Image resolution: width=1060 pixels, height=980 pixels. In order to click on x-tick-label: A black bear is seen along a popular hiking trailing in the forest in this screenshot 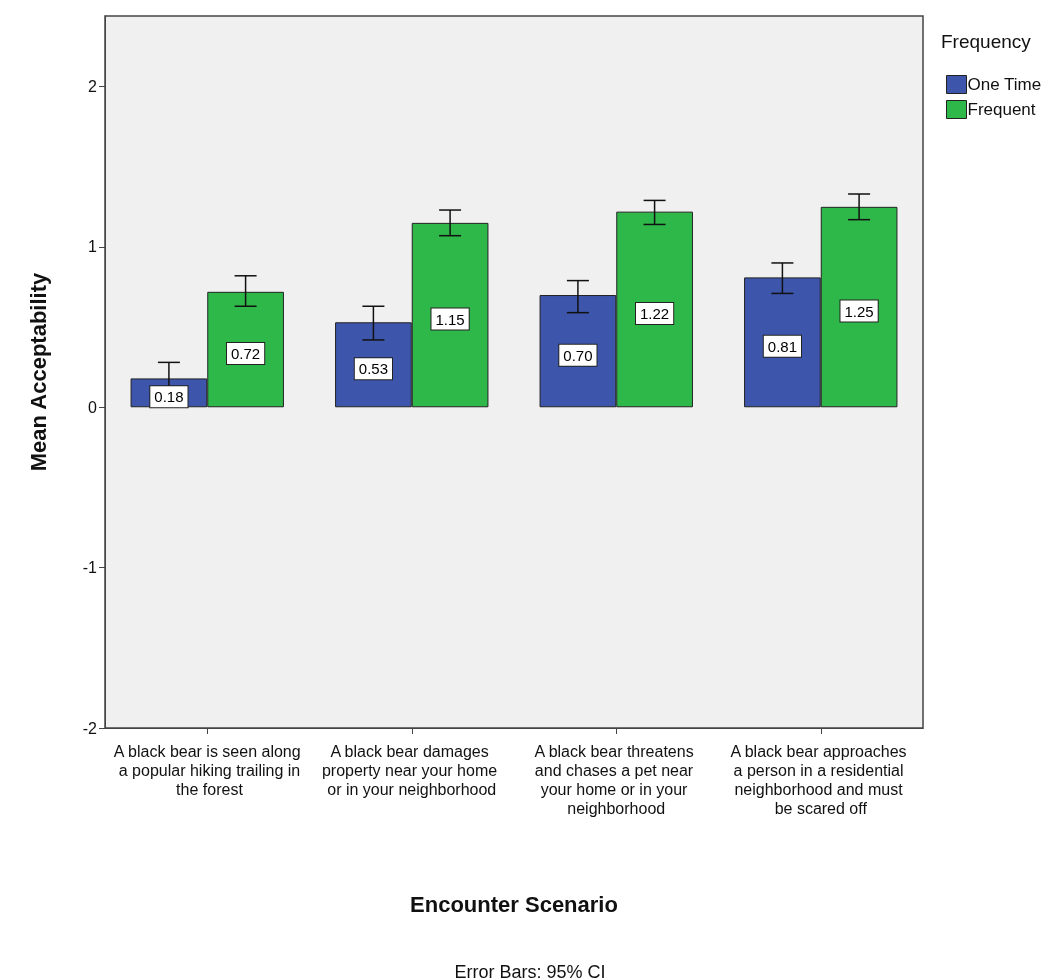, I will do `click(207, 770)`.